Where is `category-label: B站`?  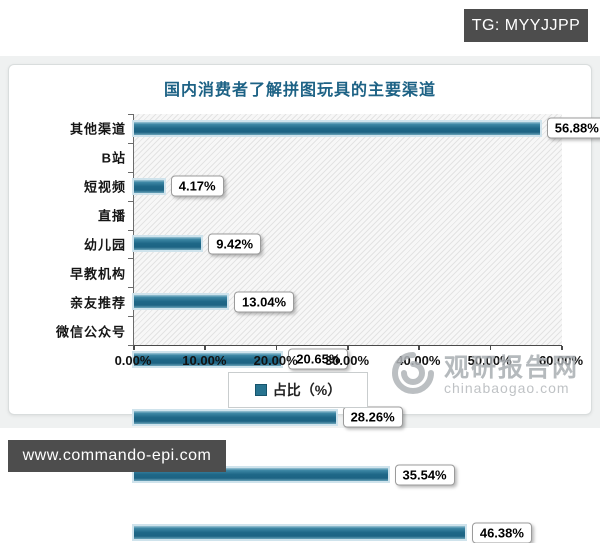 category-label: B站 is located at coordinates (113, 158).